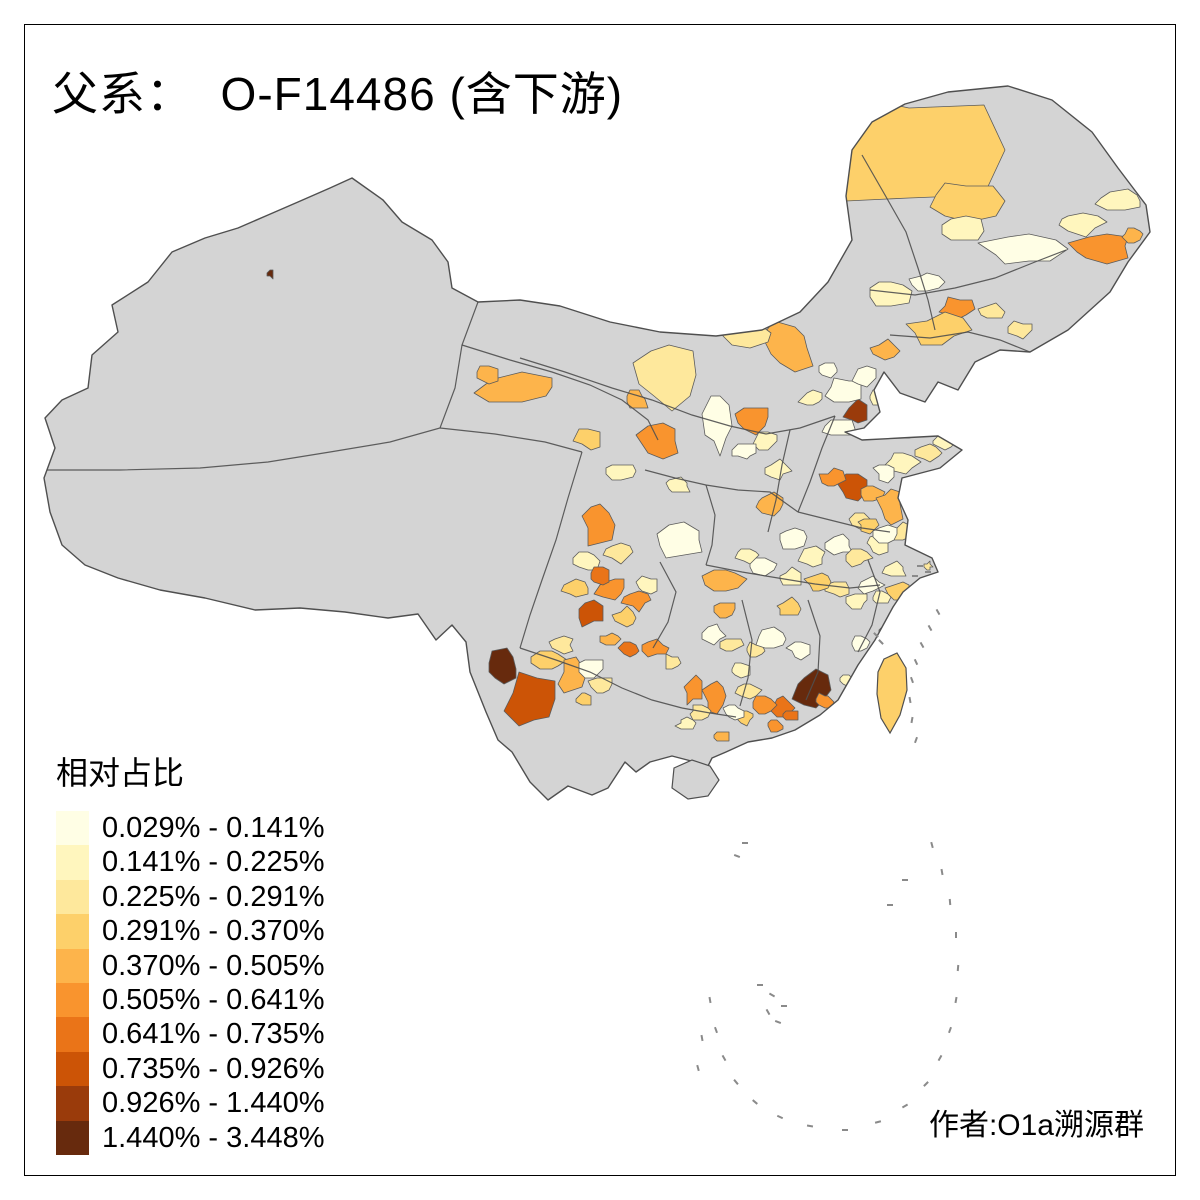 The image size is (1200, 1200). I want to click on legend-row: 1.440% - 3.448%, so click(190, 1137).